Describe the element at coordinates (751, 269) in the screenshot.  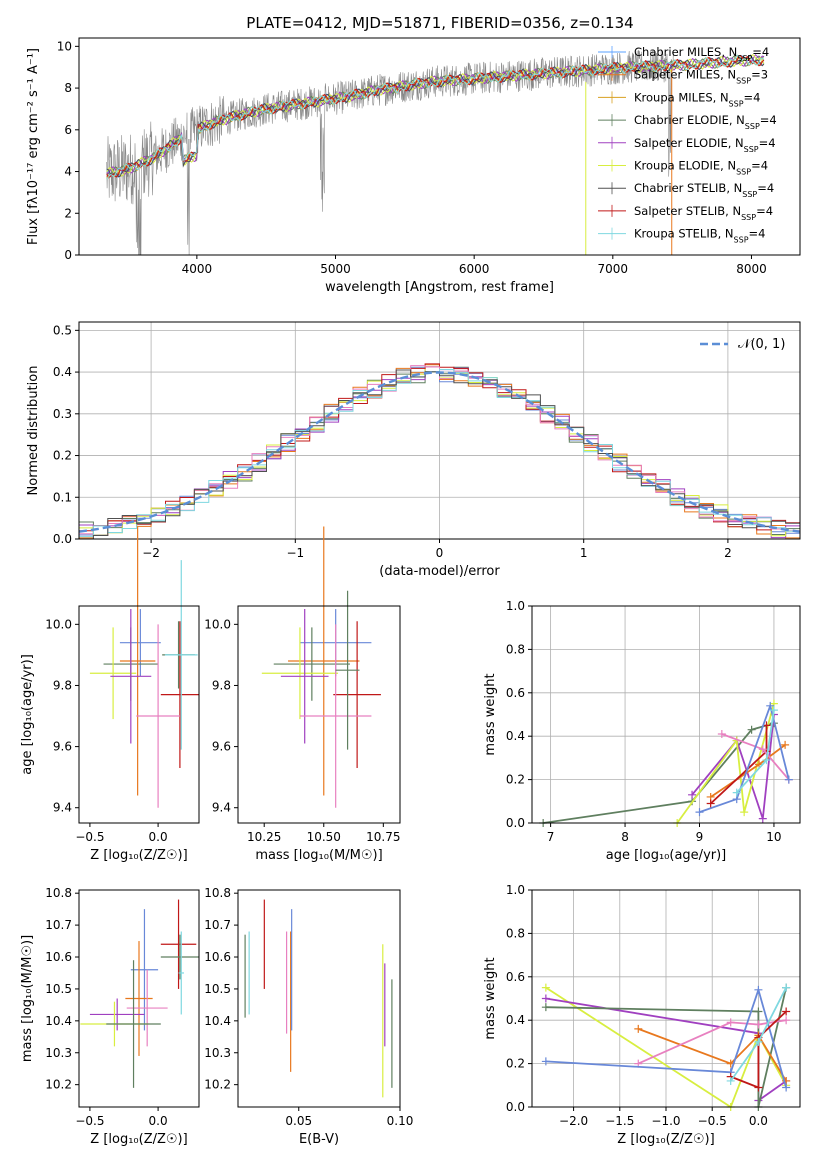
I see `x-tick-label: 8000` at that location.